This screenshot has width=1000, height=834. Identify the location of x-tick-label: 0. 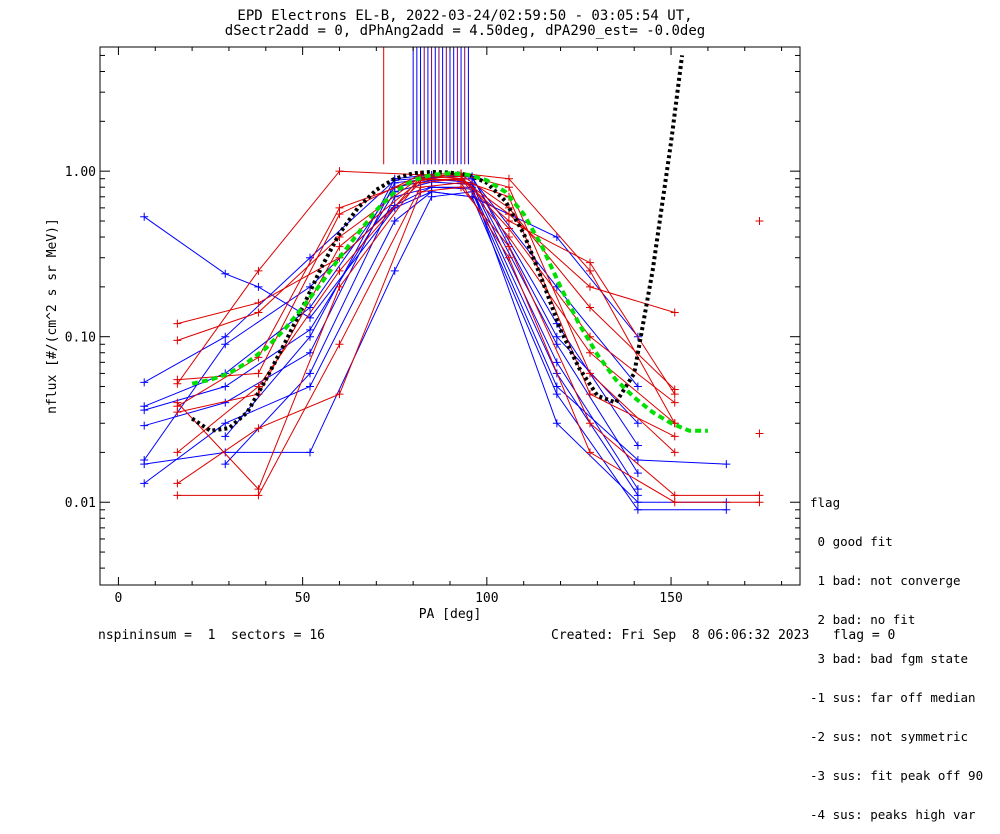
(119, 598).